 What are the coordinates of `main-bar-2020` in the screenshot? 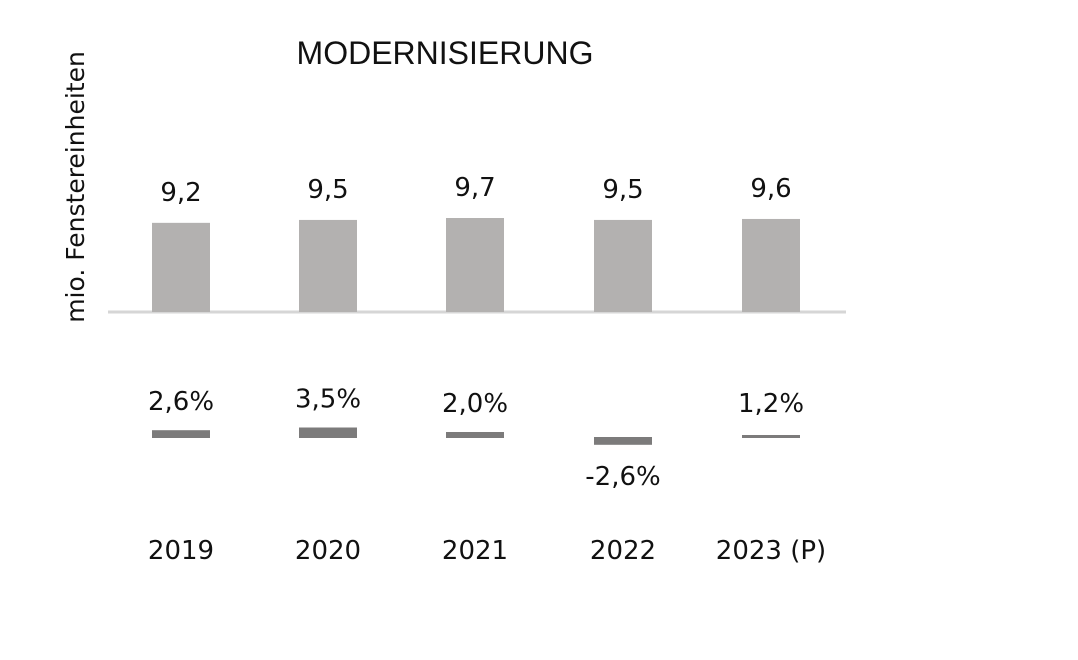 It's located at (328, 265).